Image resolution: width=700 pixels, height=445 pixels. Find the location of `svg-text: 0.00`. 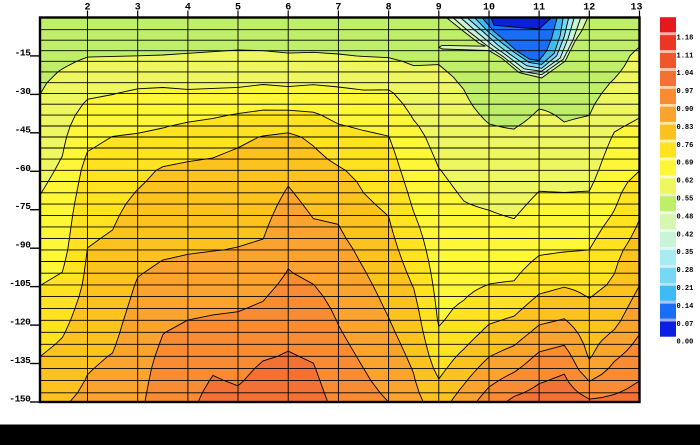

svg-text: 0.00 is located at coordinates (685, 343).